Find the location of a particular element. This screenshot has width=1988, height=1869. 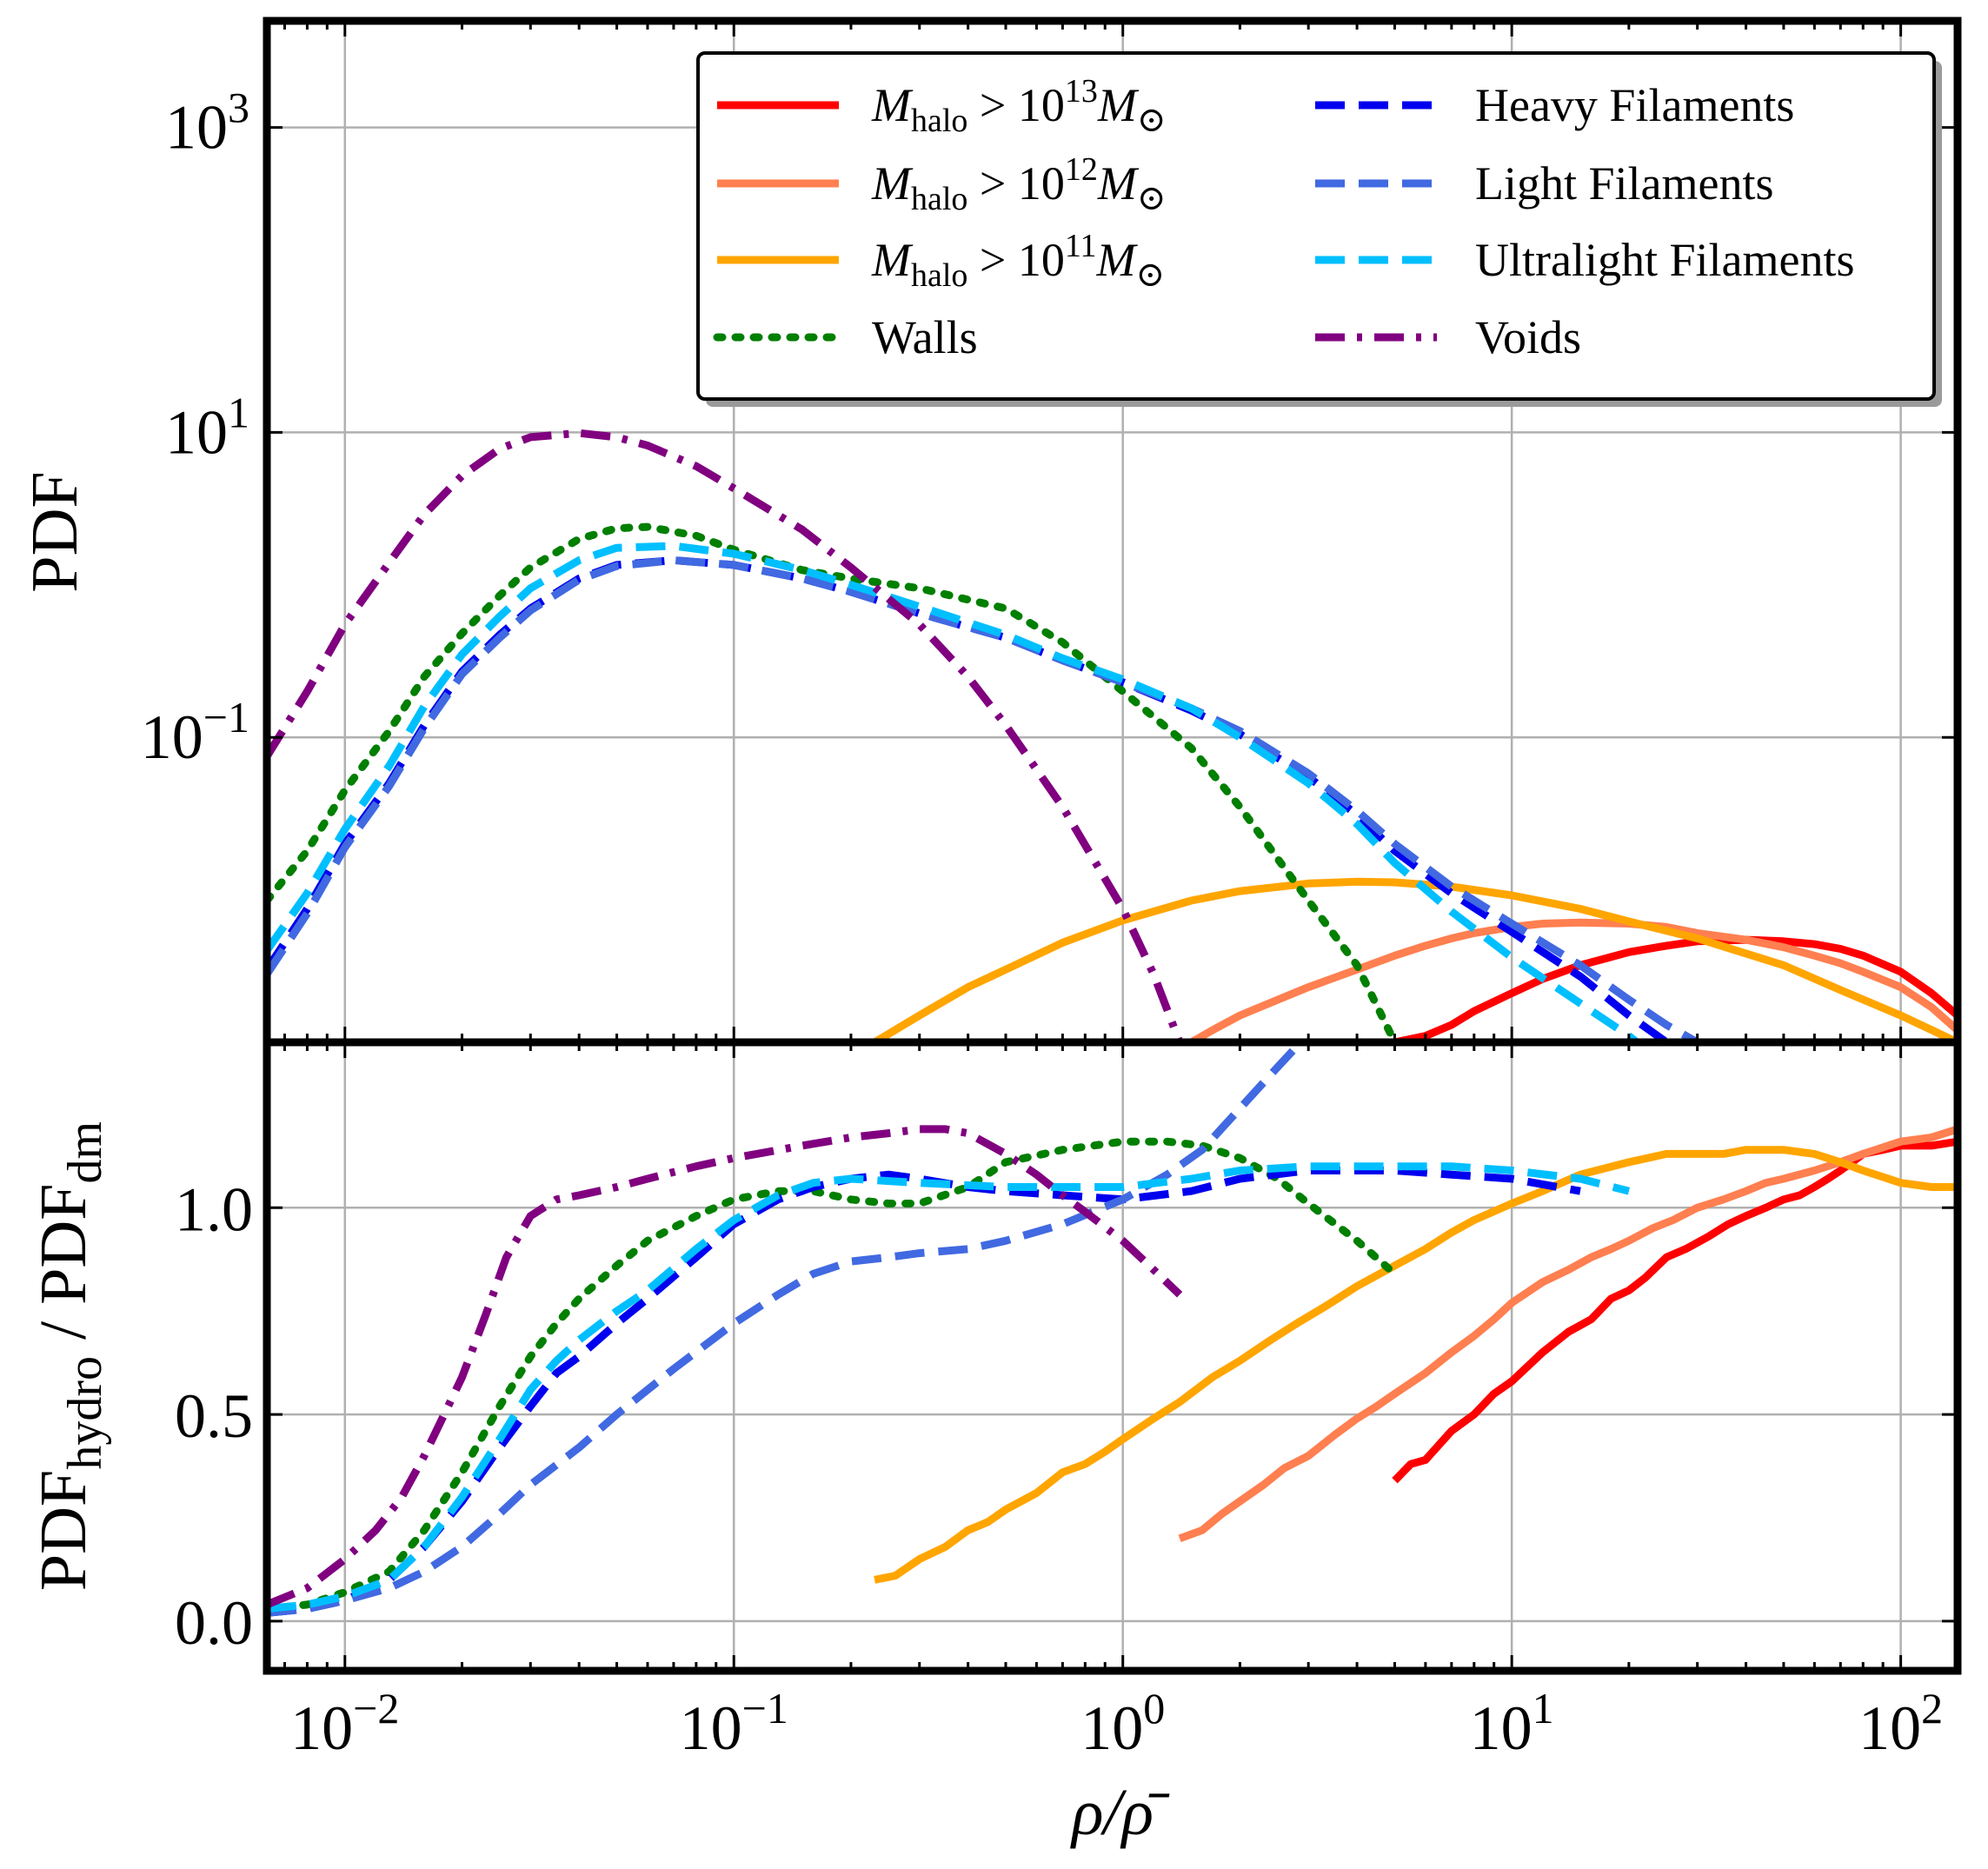

x-tick-label: 10⁻¹ is located at coordinates (734, 1723).